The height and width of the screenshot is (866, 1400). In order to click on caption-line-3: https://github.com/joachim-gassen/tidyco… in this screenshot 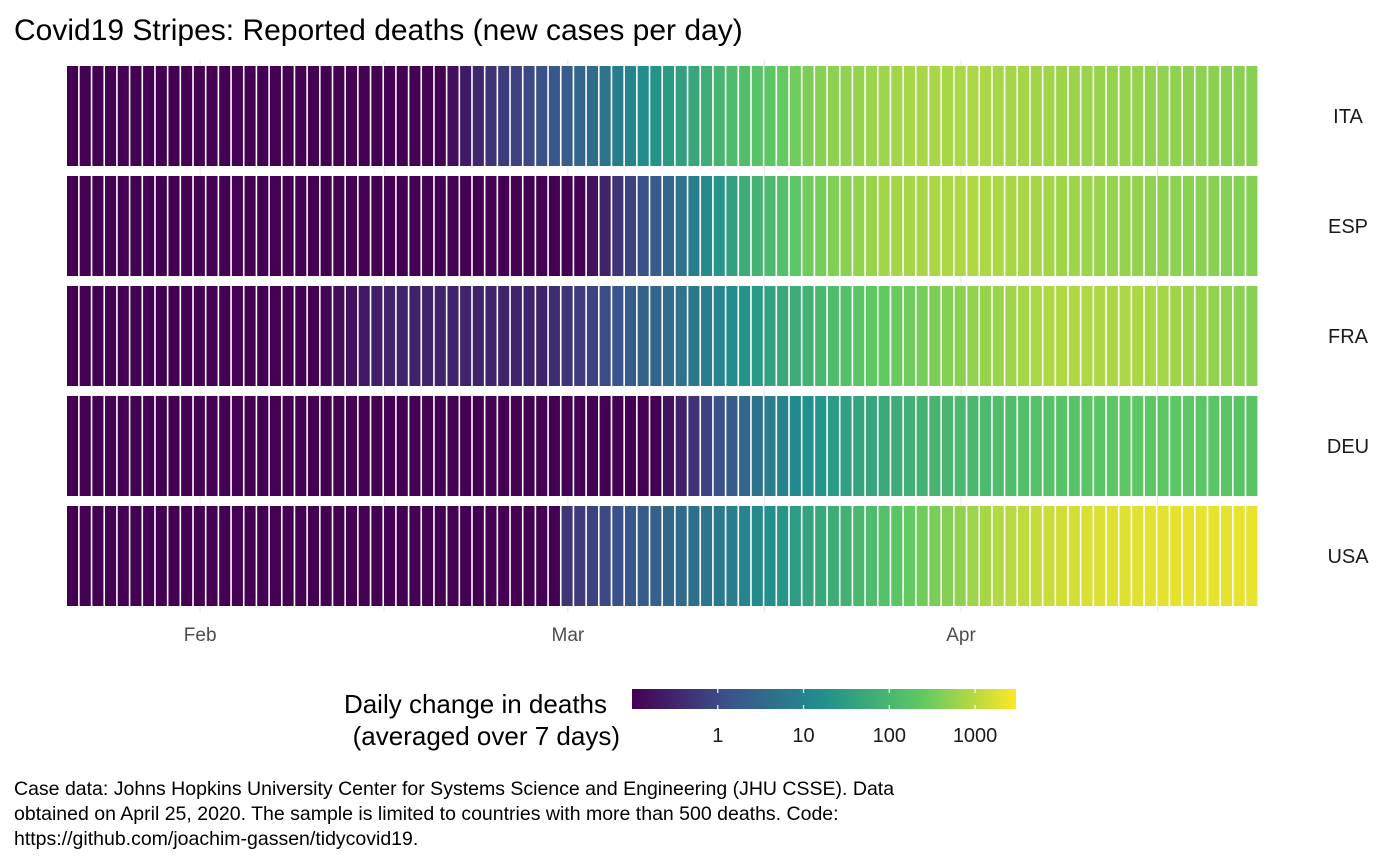, I will do `click(216, 839)`.